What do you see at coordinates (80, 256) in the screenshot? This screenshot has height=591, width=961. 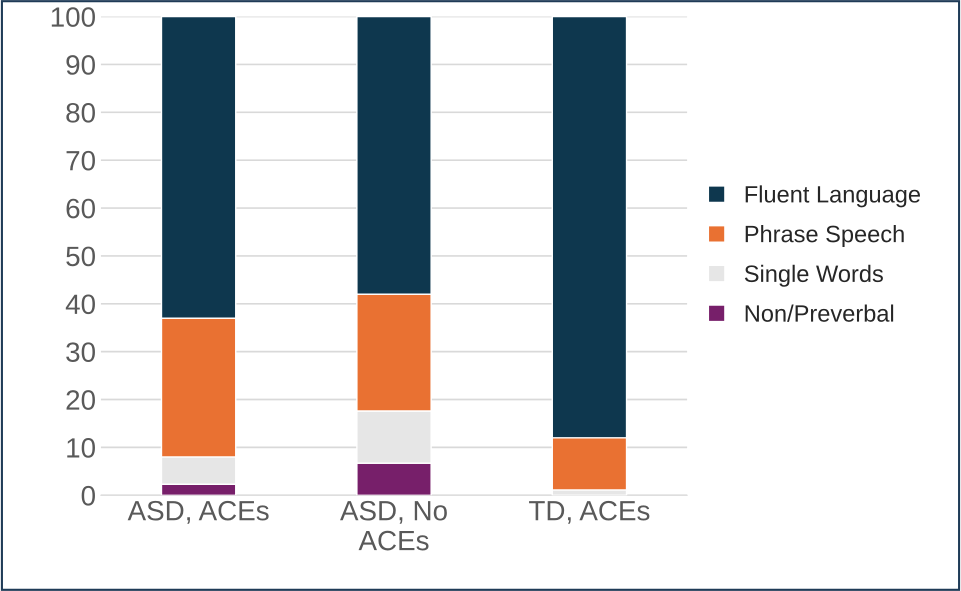 I see `y-tick-label: 50` at bounding box center [80, 256].